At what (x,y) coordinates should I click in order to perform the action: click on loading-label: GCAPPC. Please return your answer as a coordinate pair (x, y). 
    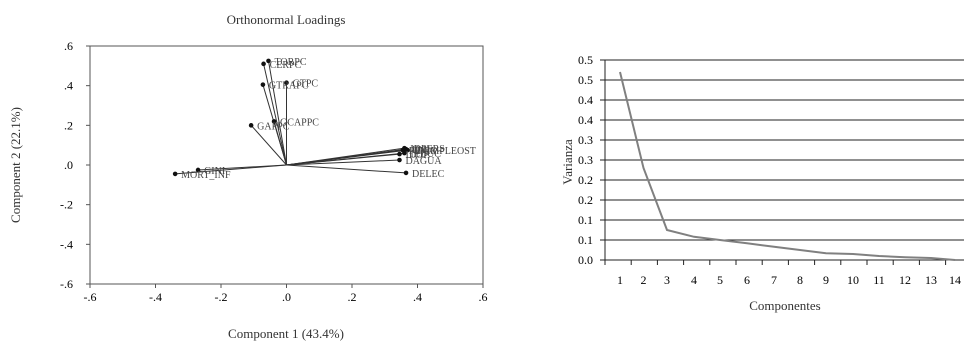
    Looking at the image, I should click on (299, 122).